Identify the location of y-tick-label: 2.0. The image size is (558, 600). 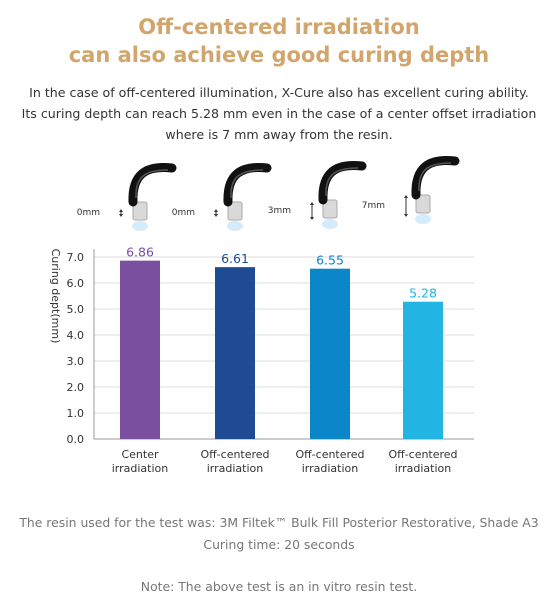
(76, 387).